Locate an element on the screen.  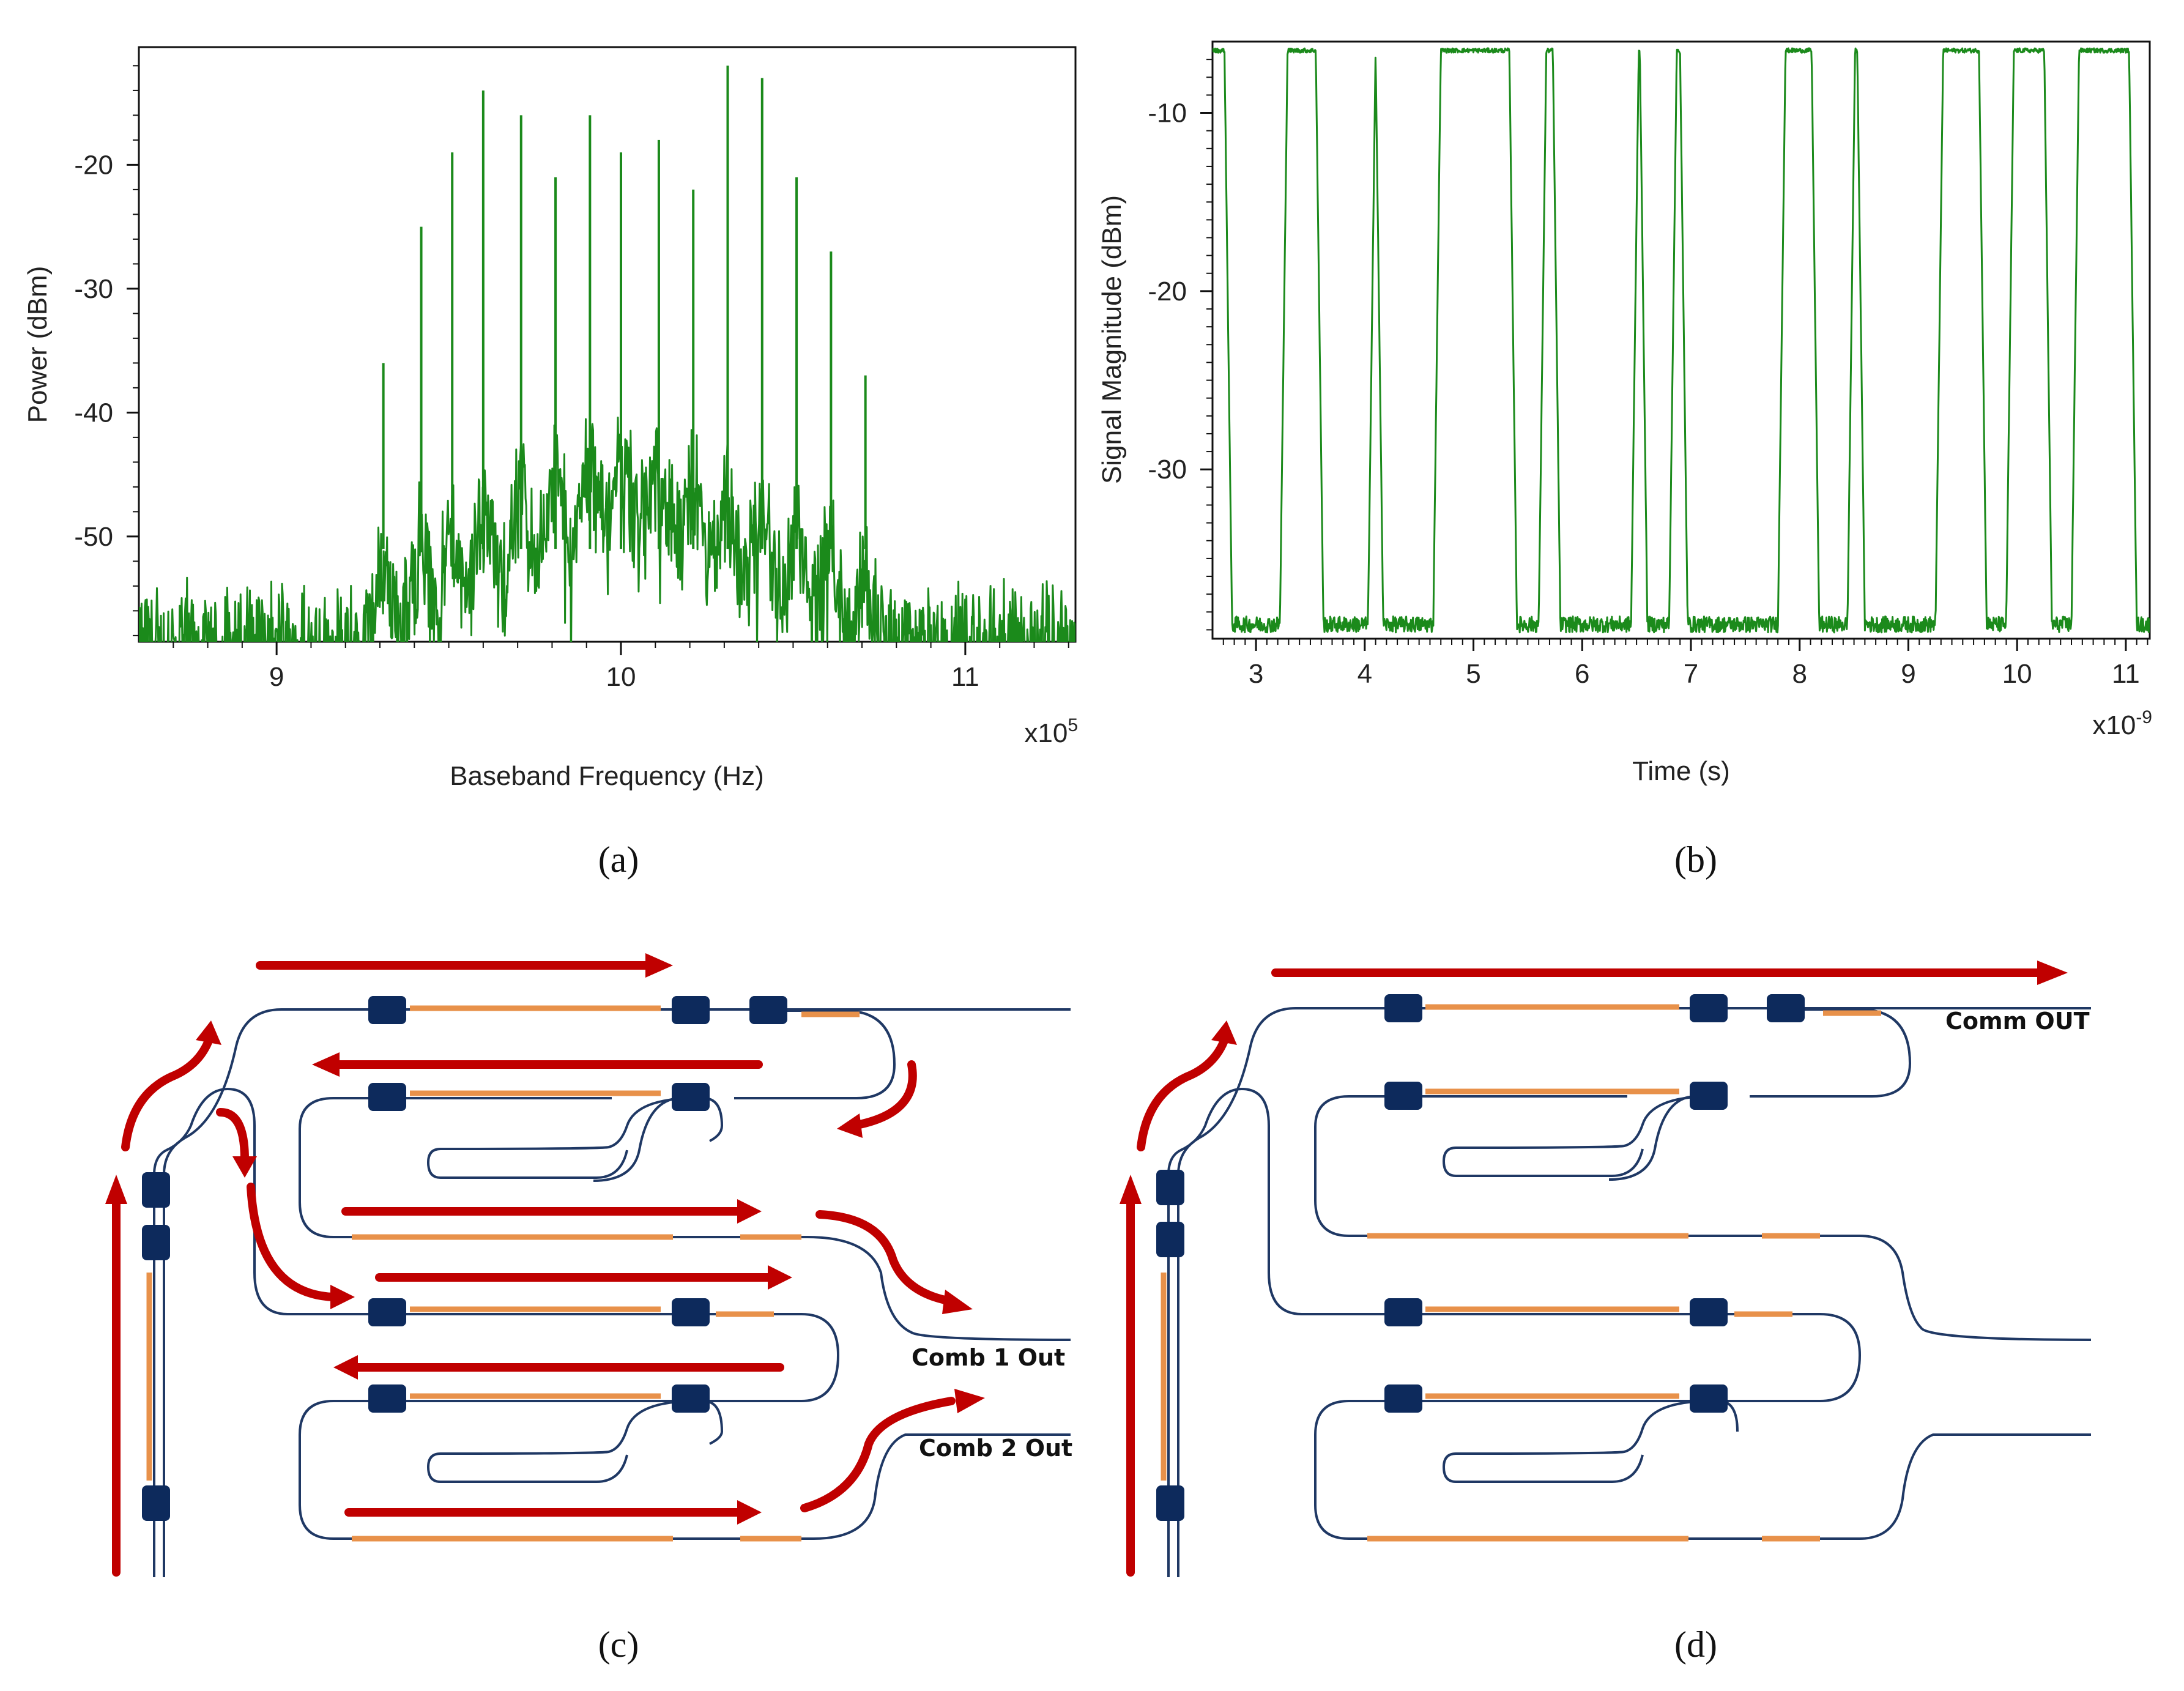
diagram-c-pads is located at coordinates (465, 1258).